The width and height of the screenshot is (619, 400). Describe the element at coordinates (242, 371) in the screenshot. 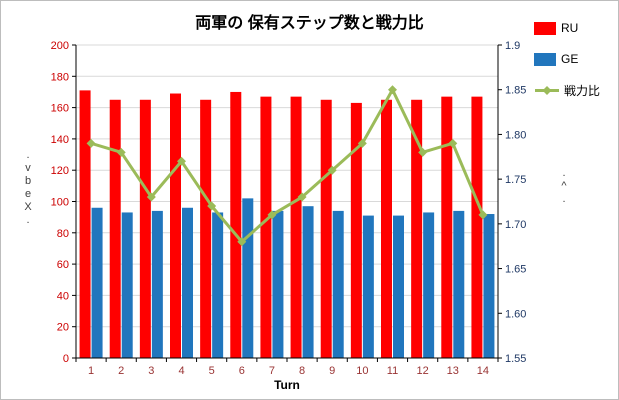

I see `x-axis-tick-label: 6` at that location.